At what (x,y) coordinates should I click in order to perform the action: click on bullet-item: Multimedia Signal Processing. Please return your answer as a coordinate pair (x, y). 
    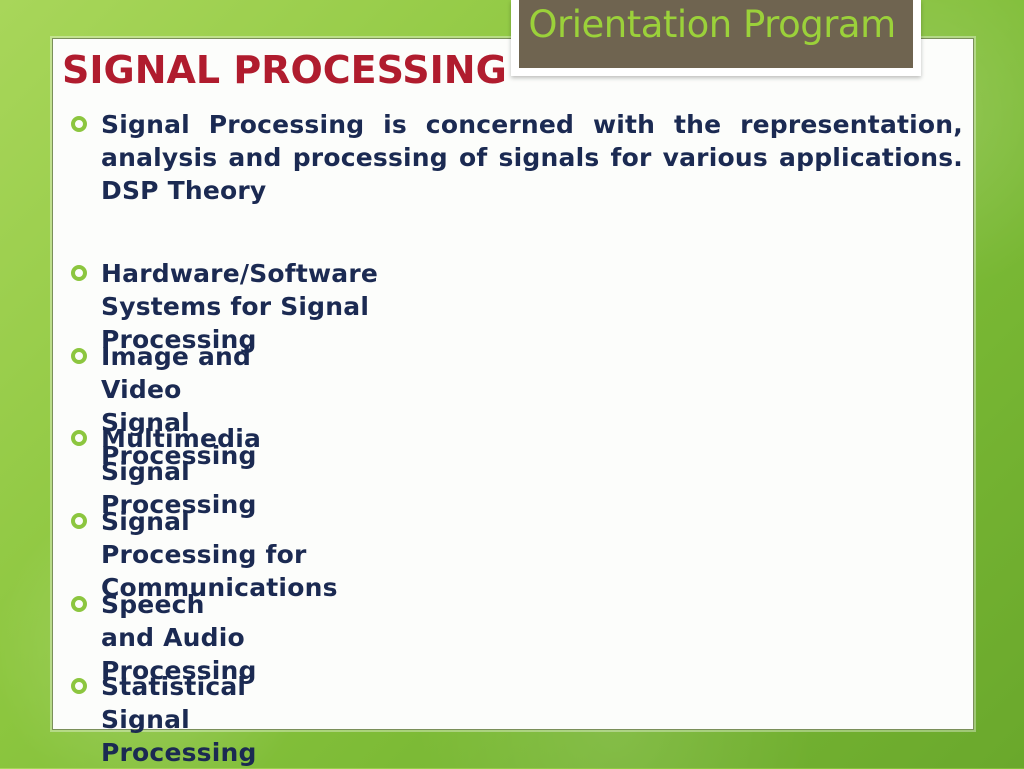
    Looking at the image, I should click on (165, 471).